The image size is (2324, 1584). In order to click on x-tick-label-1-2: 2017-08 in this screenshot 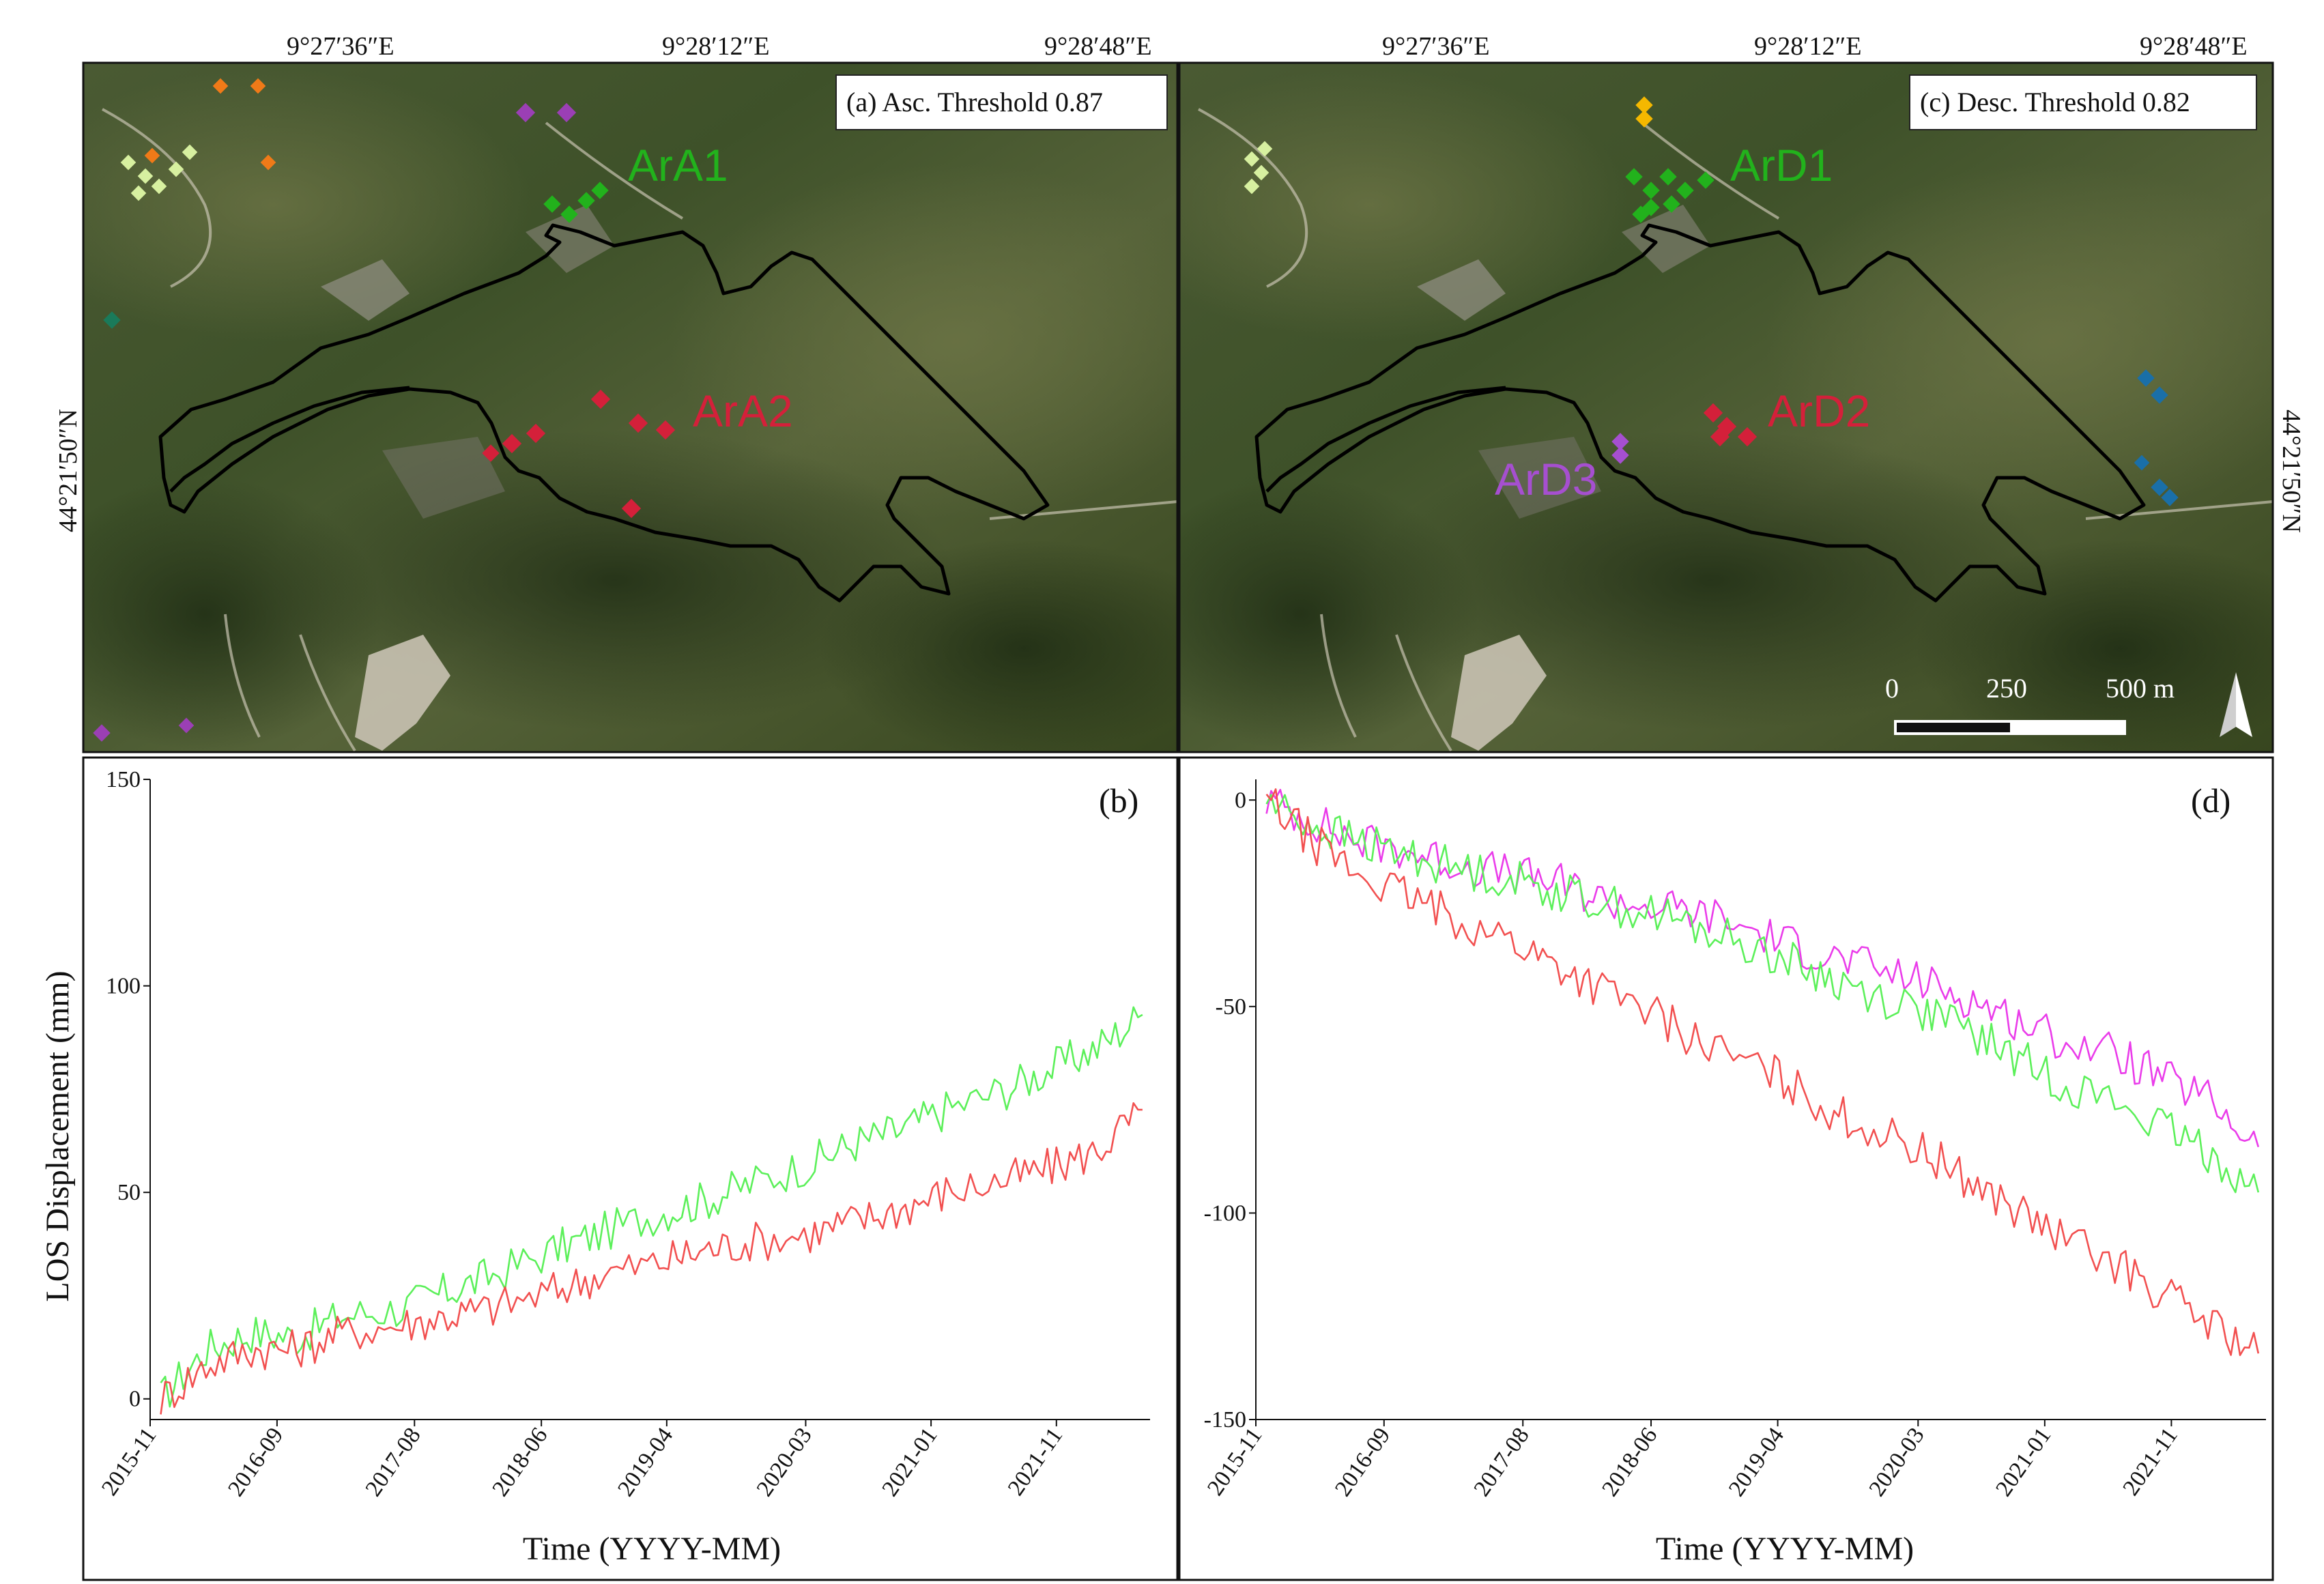, I will do `click(1501, 1462)`.